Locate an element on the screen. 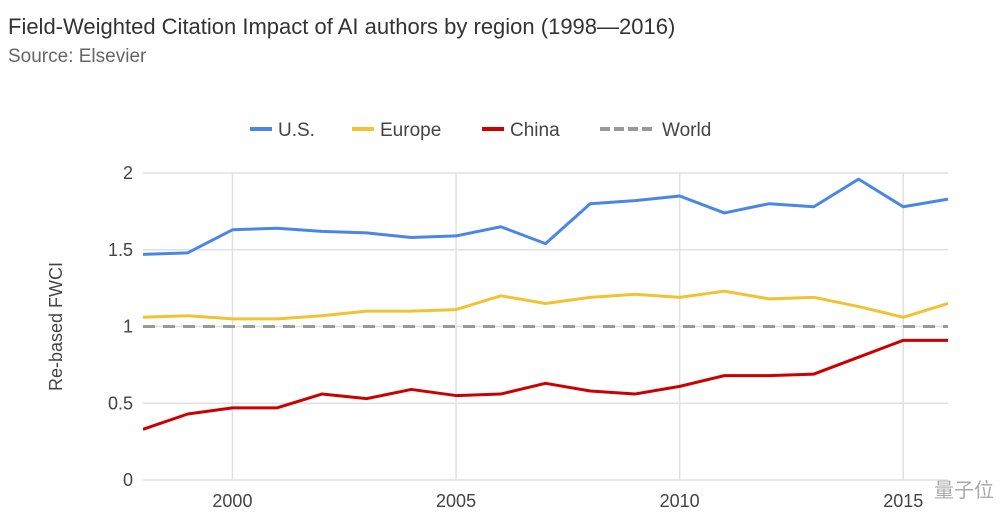  legend-label: China is located at coordinates (535, 130).